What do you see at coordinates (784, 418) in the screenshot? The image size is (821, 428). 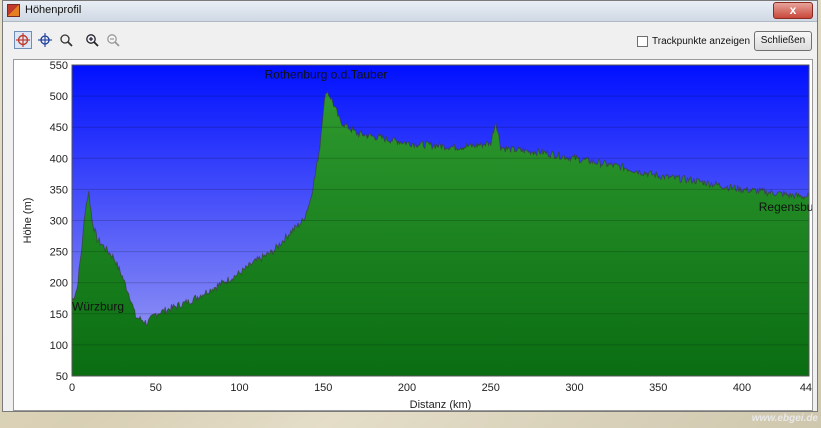 I see `watermark: www.ebgei.de` at bounding box center [784, 418].